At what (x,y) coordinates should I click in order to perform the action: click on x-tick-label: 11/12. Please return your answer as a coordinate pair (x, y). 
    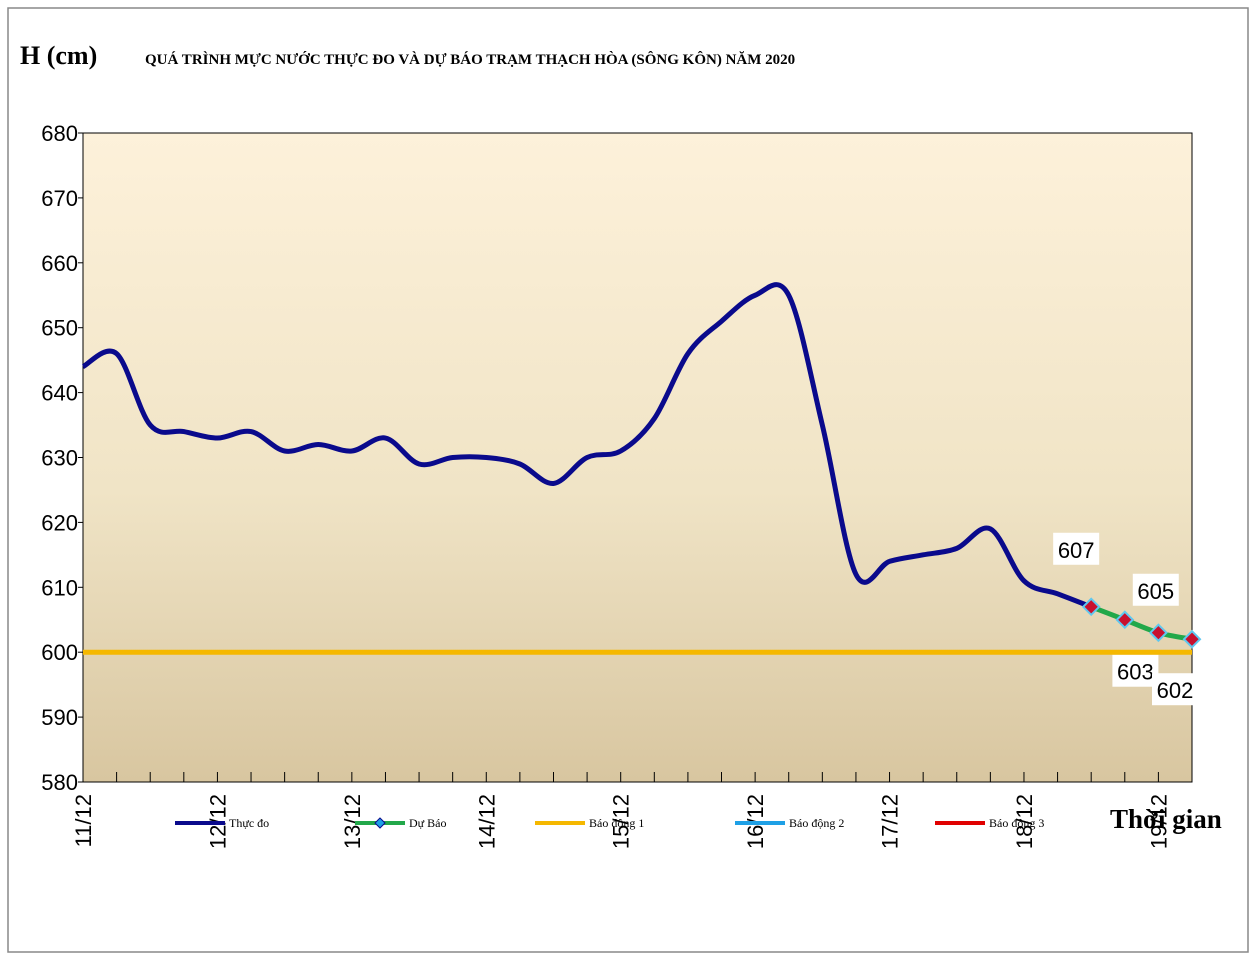
    Looking at the image, I should click on (83, 820).